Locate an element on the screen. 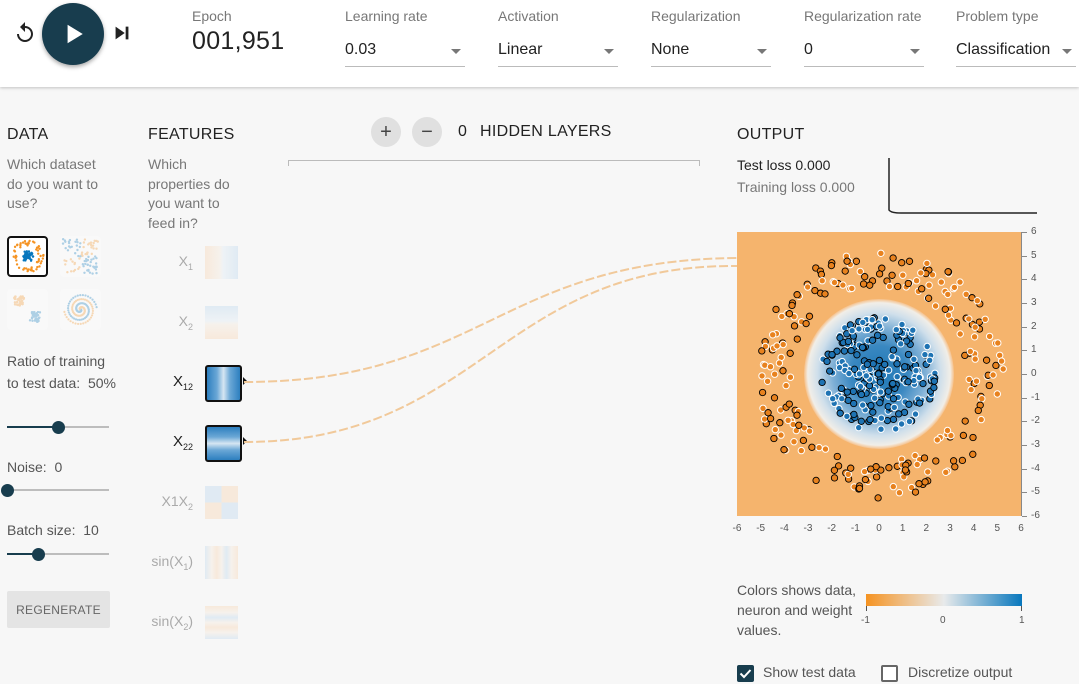 Image resolution: width=1079 pixels, height=684 pixels. reset-icon is located at coordinates (25, 32).